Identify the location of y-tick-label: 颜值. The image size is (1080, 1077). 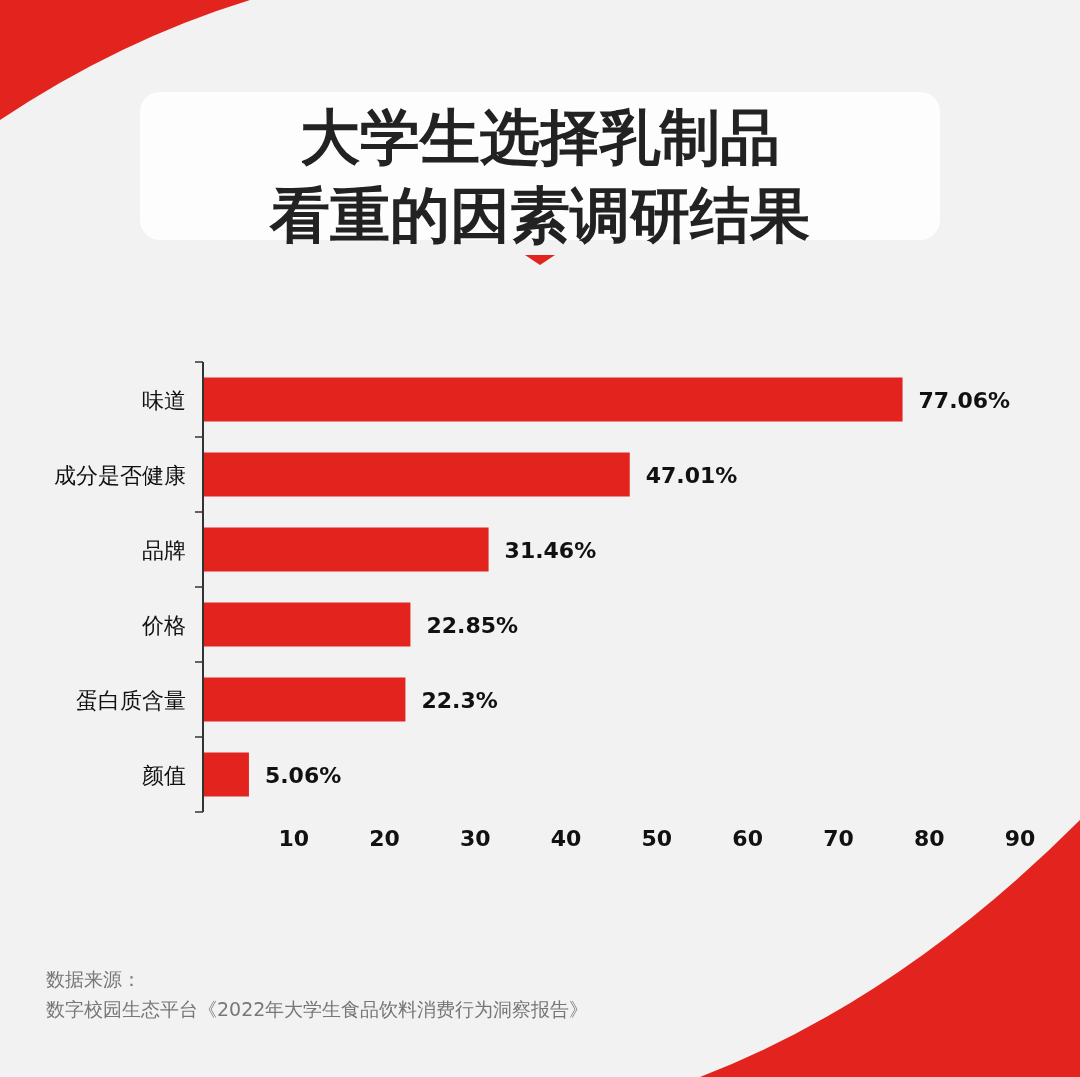
(164, 775).